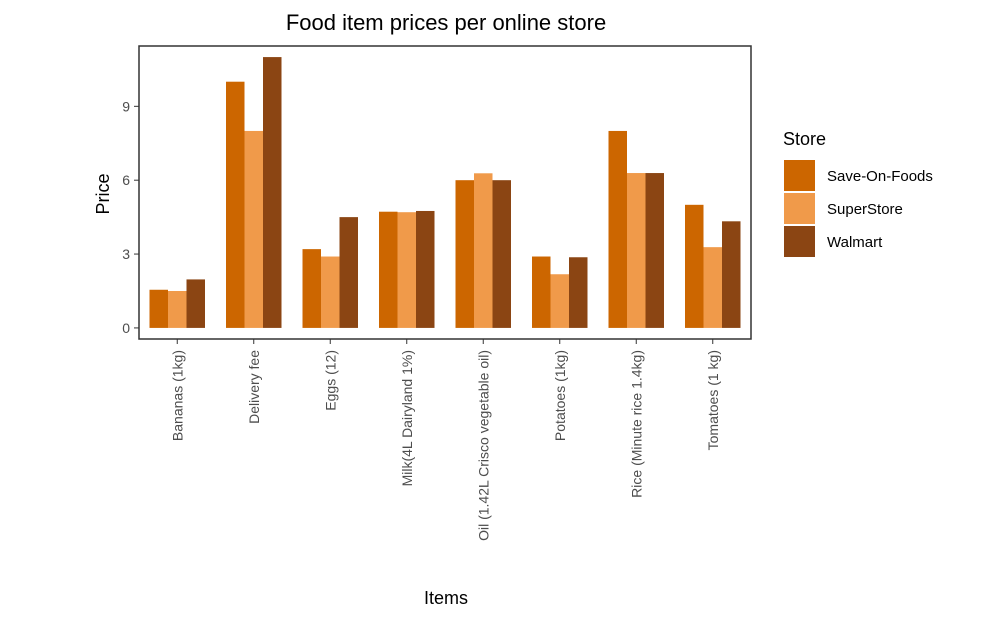 The width and height of the screenshot is (1005, 623). Describe the element at coordinates (865, 209) in the screenshot. I see `legend-label-2: SuperStore` at that location.